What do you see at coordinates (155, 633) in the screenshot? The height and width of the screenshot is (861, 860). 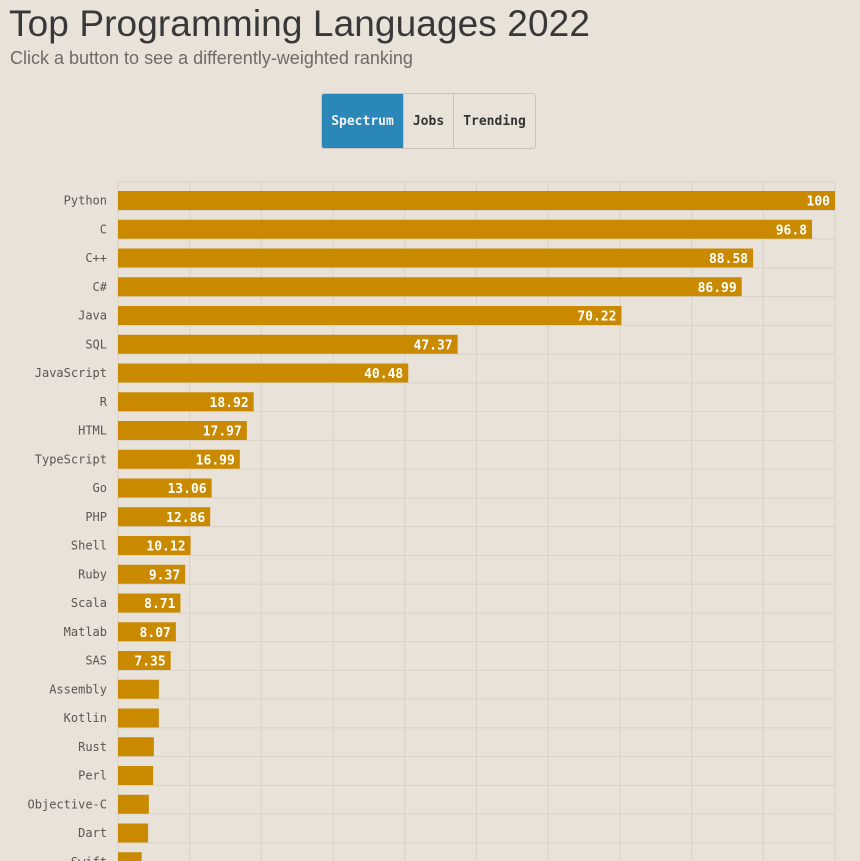 I see `value-label: 8.07` at bounding box center [155, 633].